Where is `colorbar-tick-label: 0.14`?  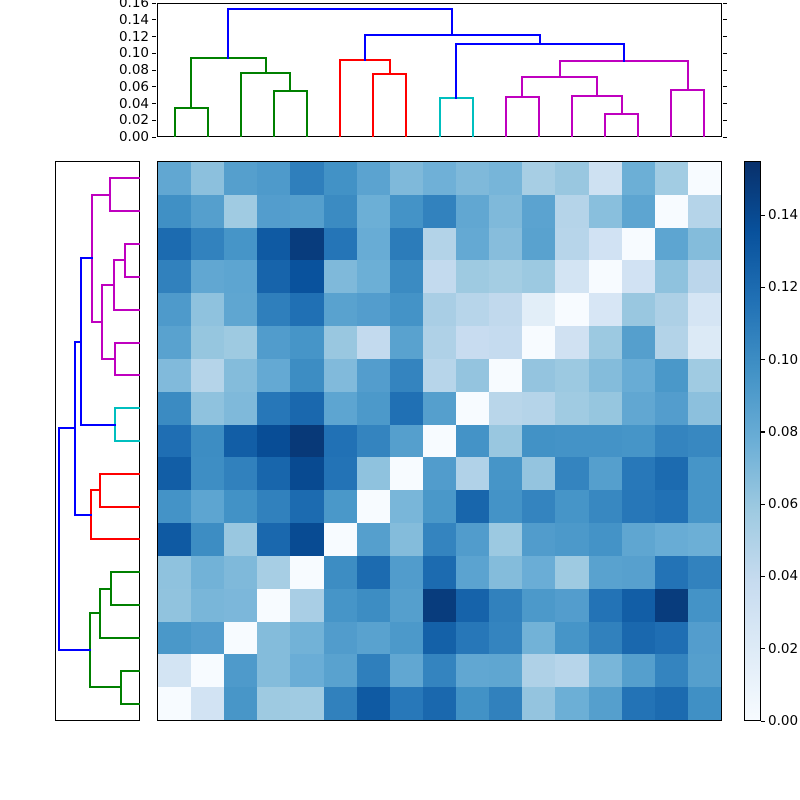 colorbar-tick-label: 0.14 is located at coordinates (783, 215).